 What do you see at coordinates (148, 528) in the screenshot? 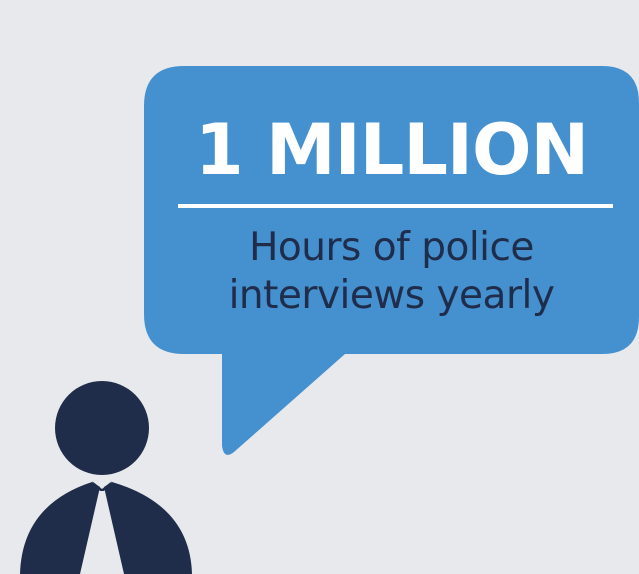
I see `person-shoulder-right` at bounding box center [148, 528].